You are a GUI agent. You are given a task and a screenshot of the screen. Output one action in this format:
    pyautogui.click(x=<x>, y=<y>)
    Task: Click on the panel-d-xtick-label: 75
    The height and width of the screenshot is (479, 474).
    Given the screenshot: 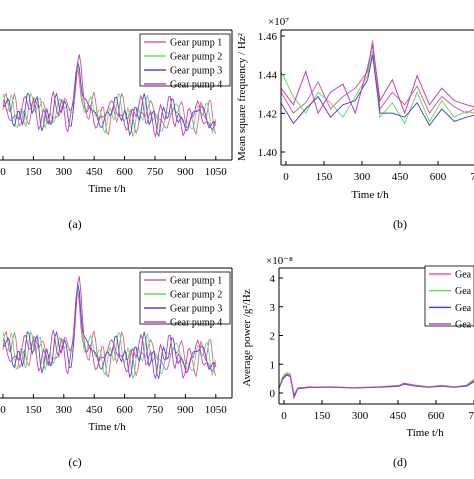 What is the action you would take?
    pyautogui.click(x=471, y=416)
    